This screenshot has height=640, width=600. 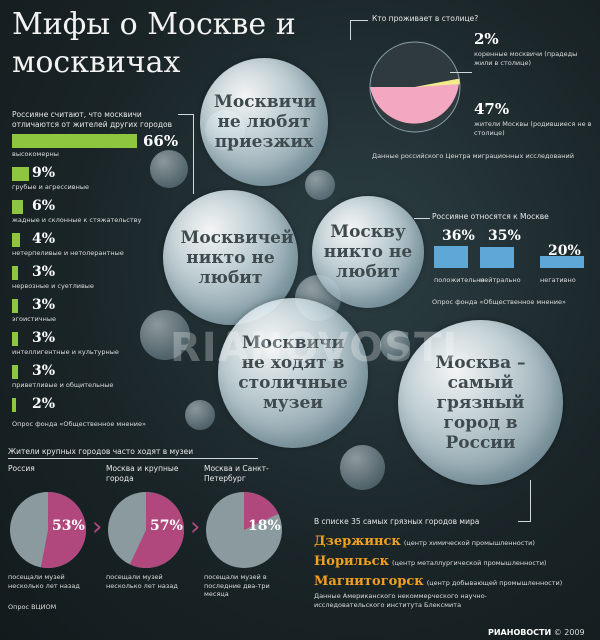 I want to click on city-name: Норильск, so click(x=351, y=561).